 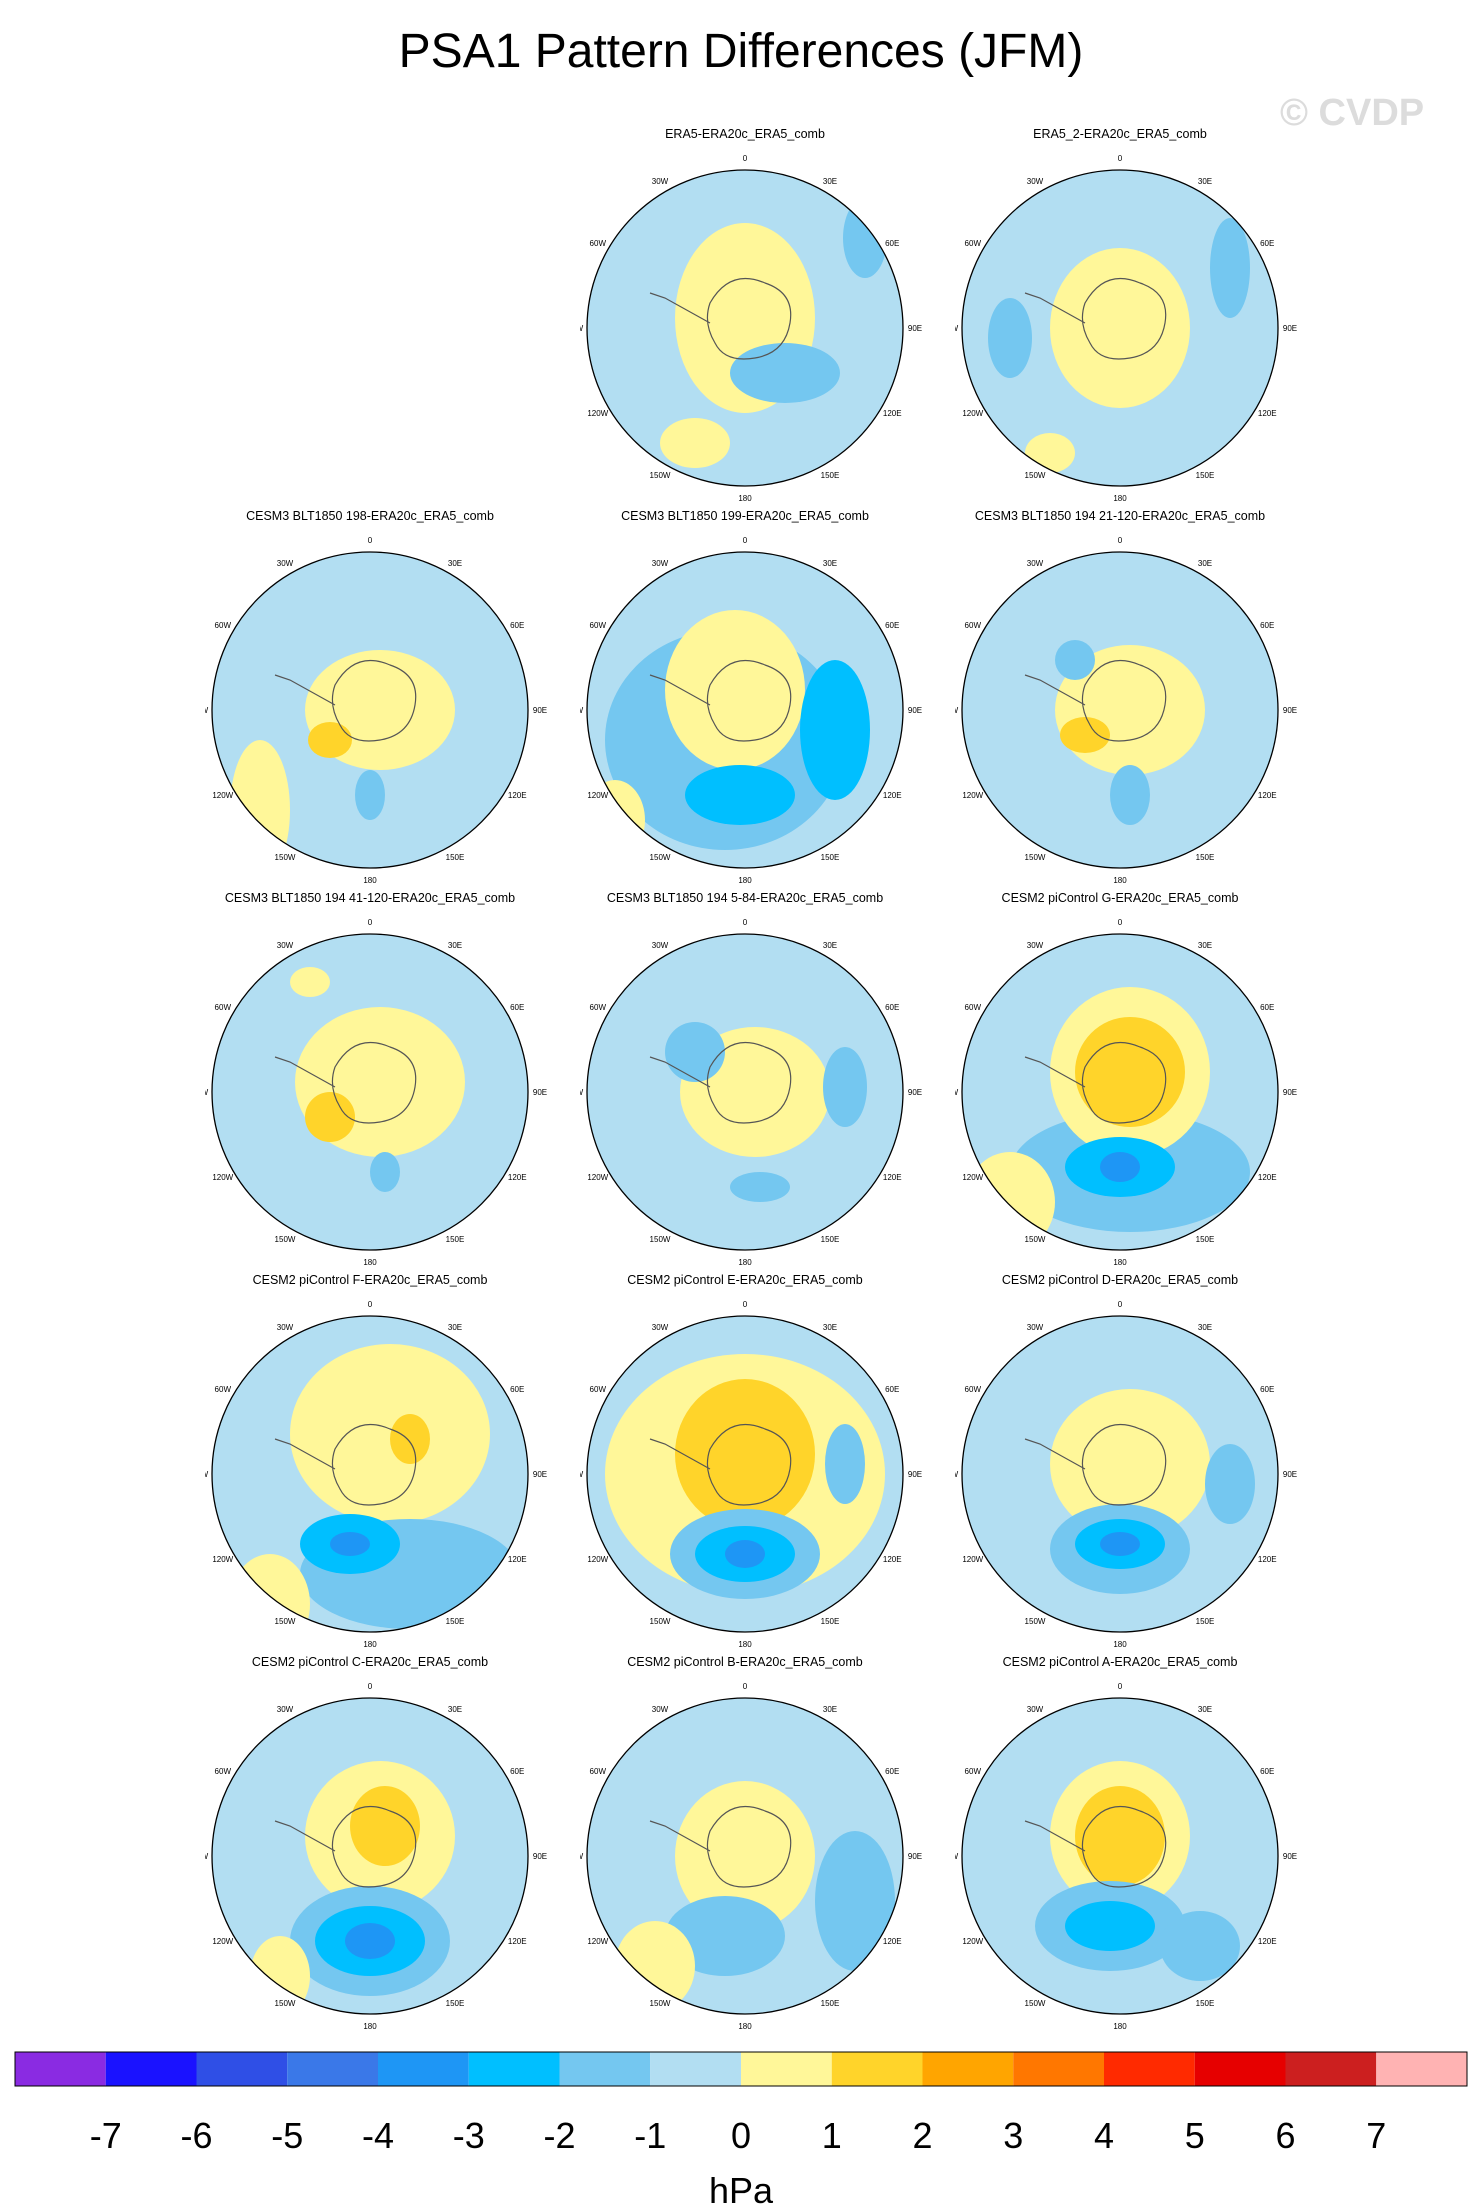 What do you see at coordinates (1104, 2135) in the screenshot?
I see `colorbar-tick-label: 4` at bounding box center [1104, 2135].